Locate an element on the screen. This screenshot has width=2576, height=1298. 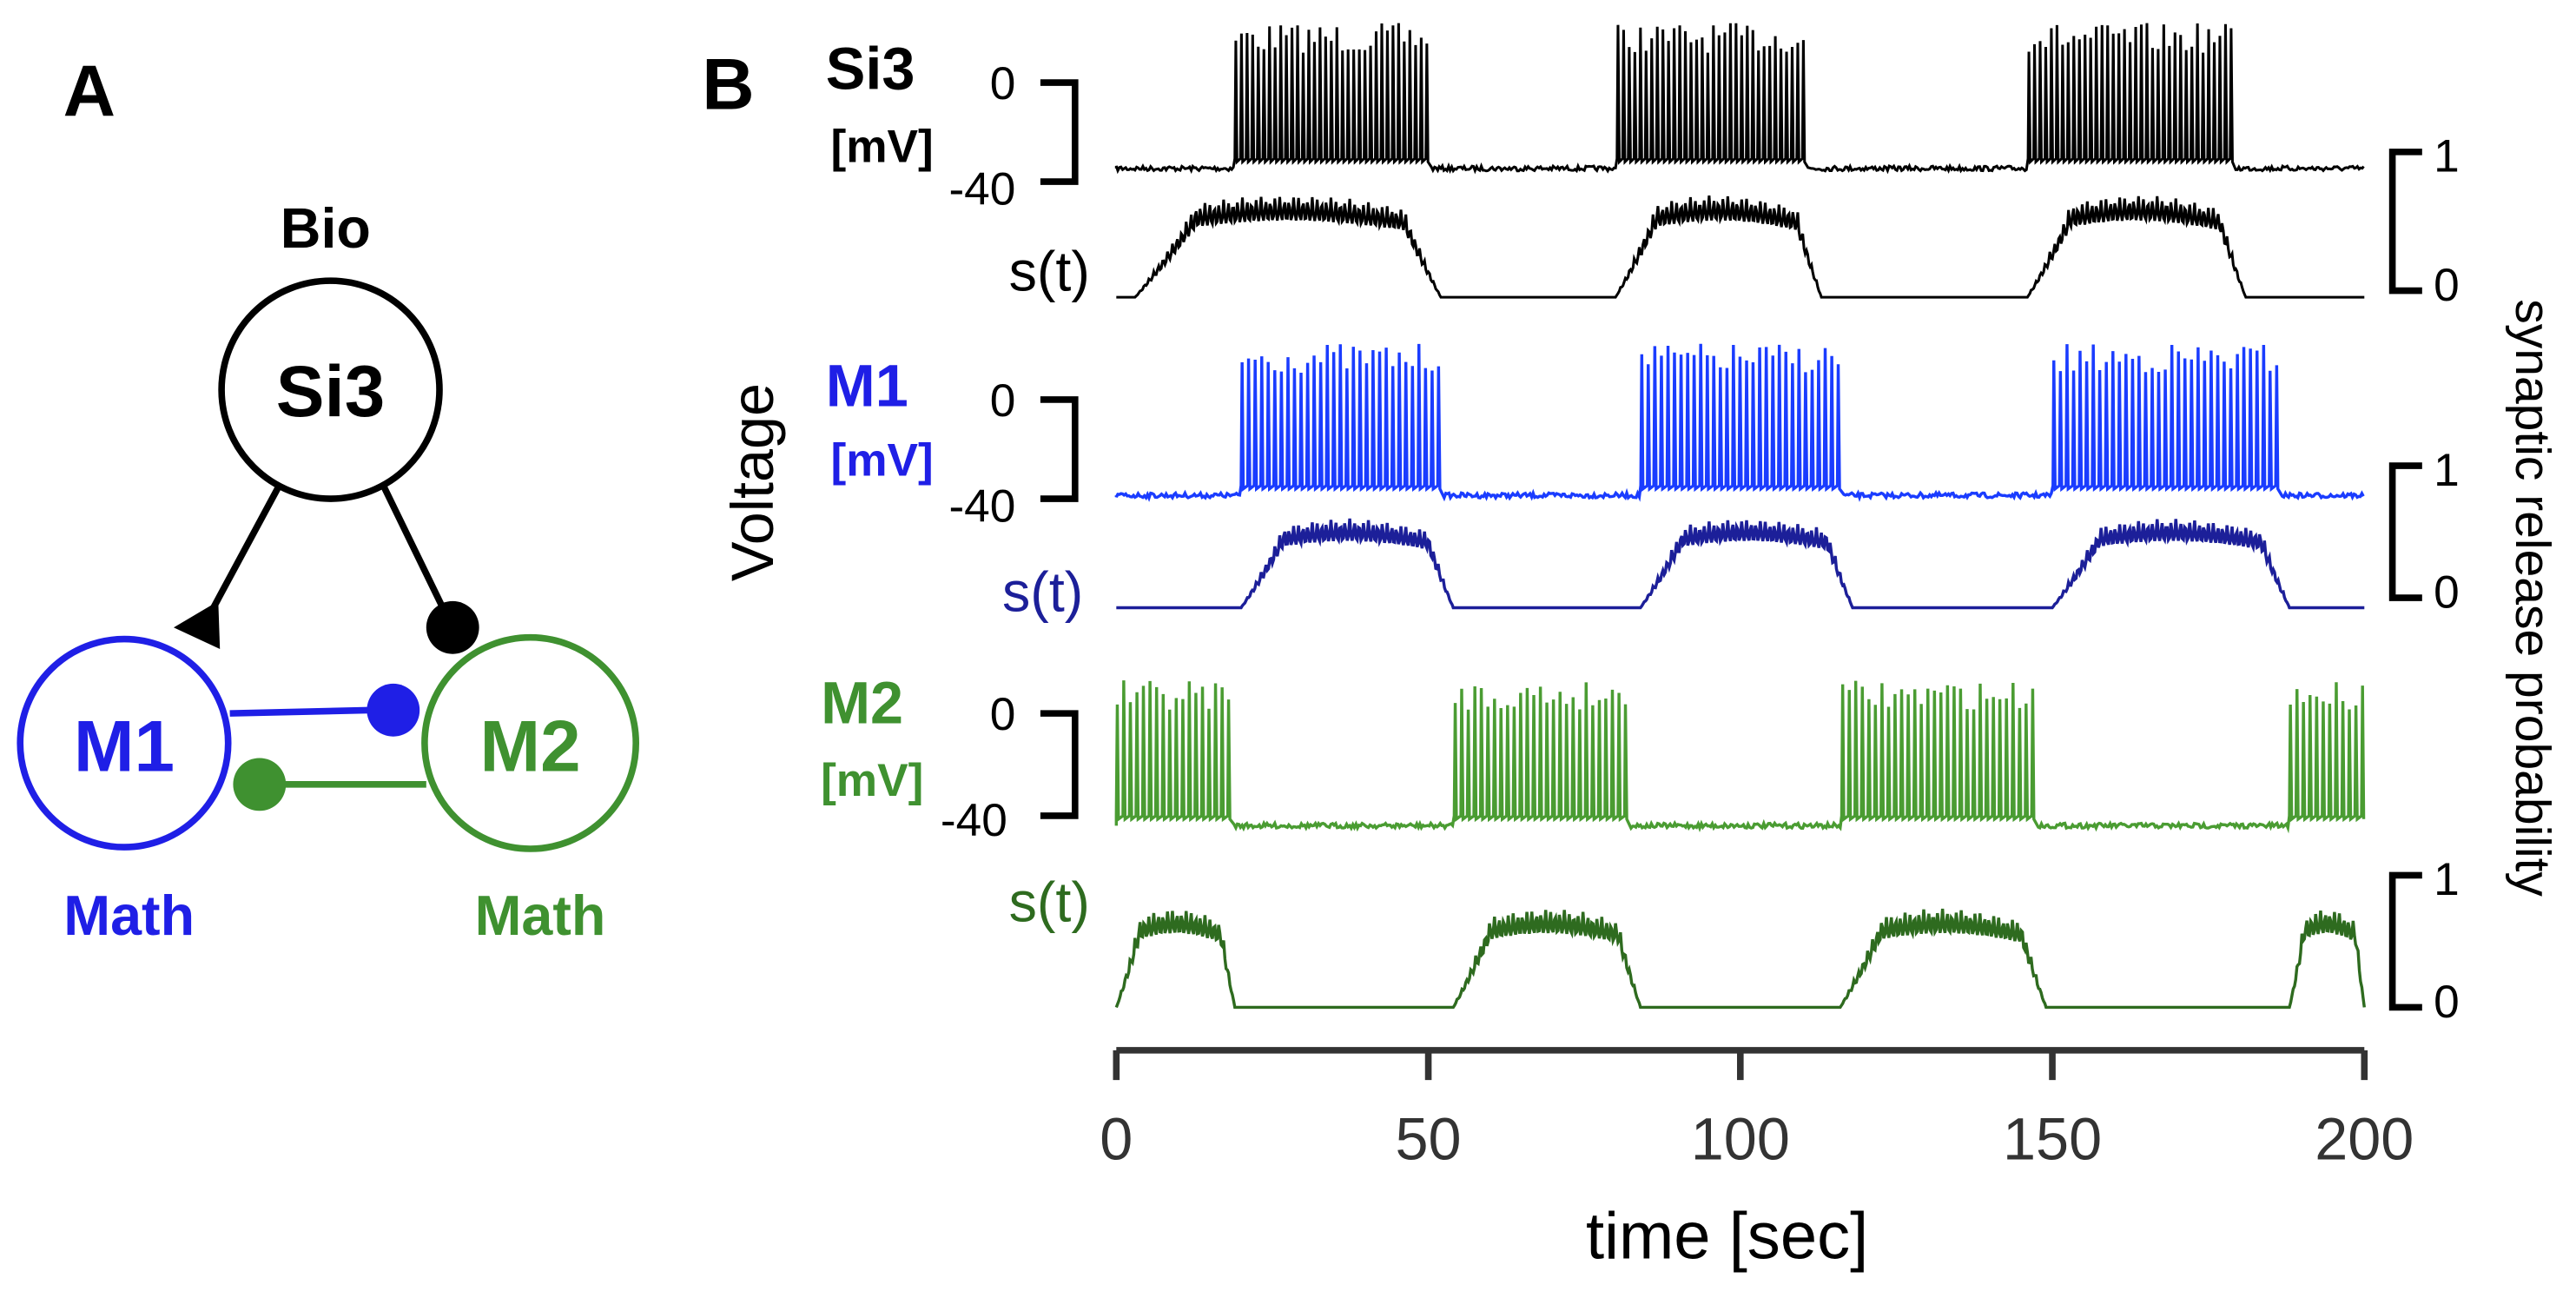
m2-trace-name: M2 is located at coordinates (862, 704).